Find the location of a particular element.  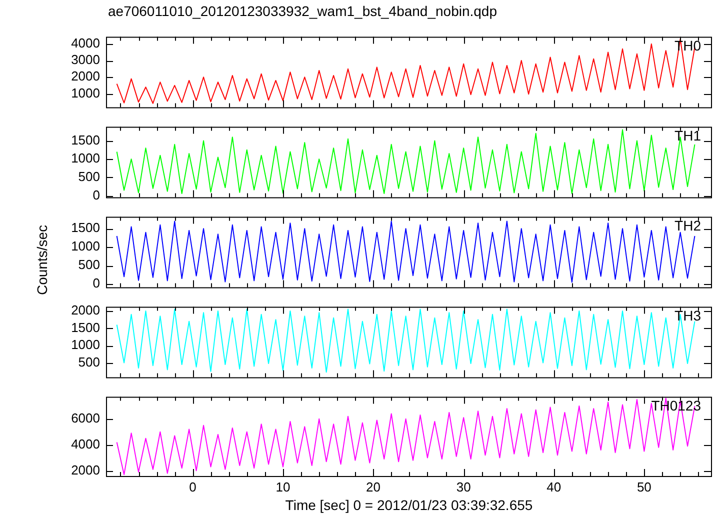

x-axis-title: Time [sec] 0 = 2012/01/23 03:39:32.655 is located at coordinates (409, 505).